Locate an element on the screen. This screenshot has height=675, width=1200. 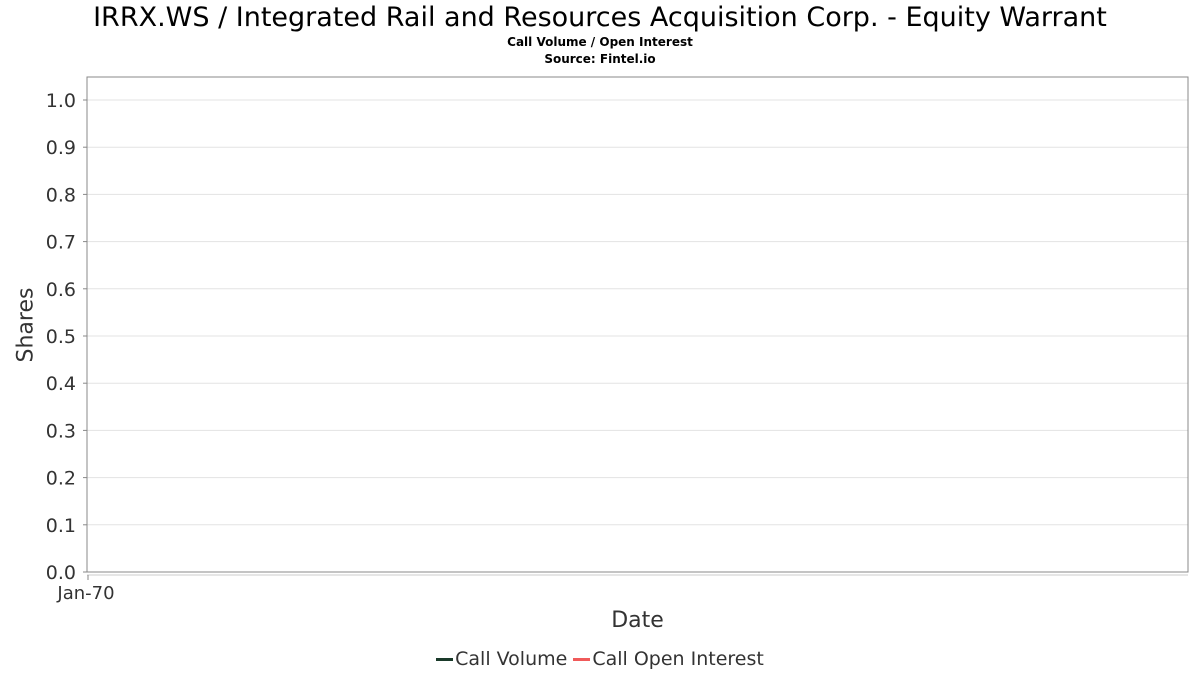
x-tick-label: Jan-70 is located at coordinates (85, 593).